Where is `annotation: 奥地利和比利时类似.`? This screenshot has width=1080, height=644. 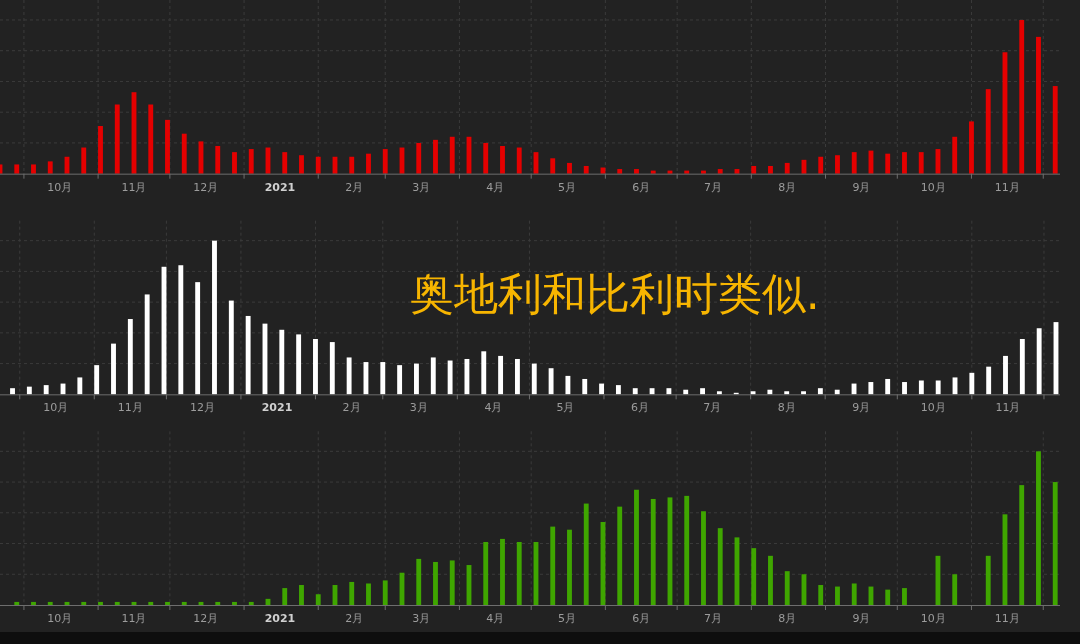
annotation: 奥地利和比利时类似. is located at coordinates (614, 293).